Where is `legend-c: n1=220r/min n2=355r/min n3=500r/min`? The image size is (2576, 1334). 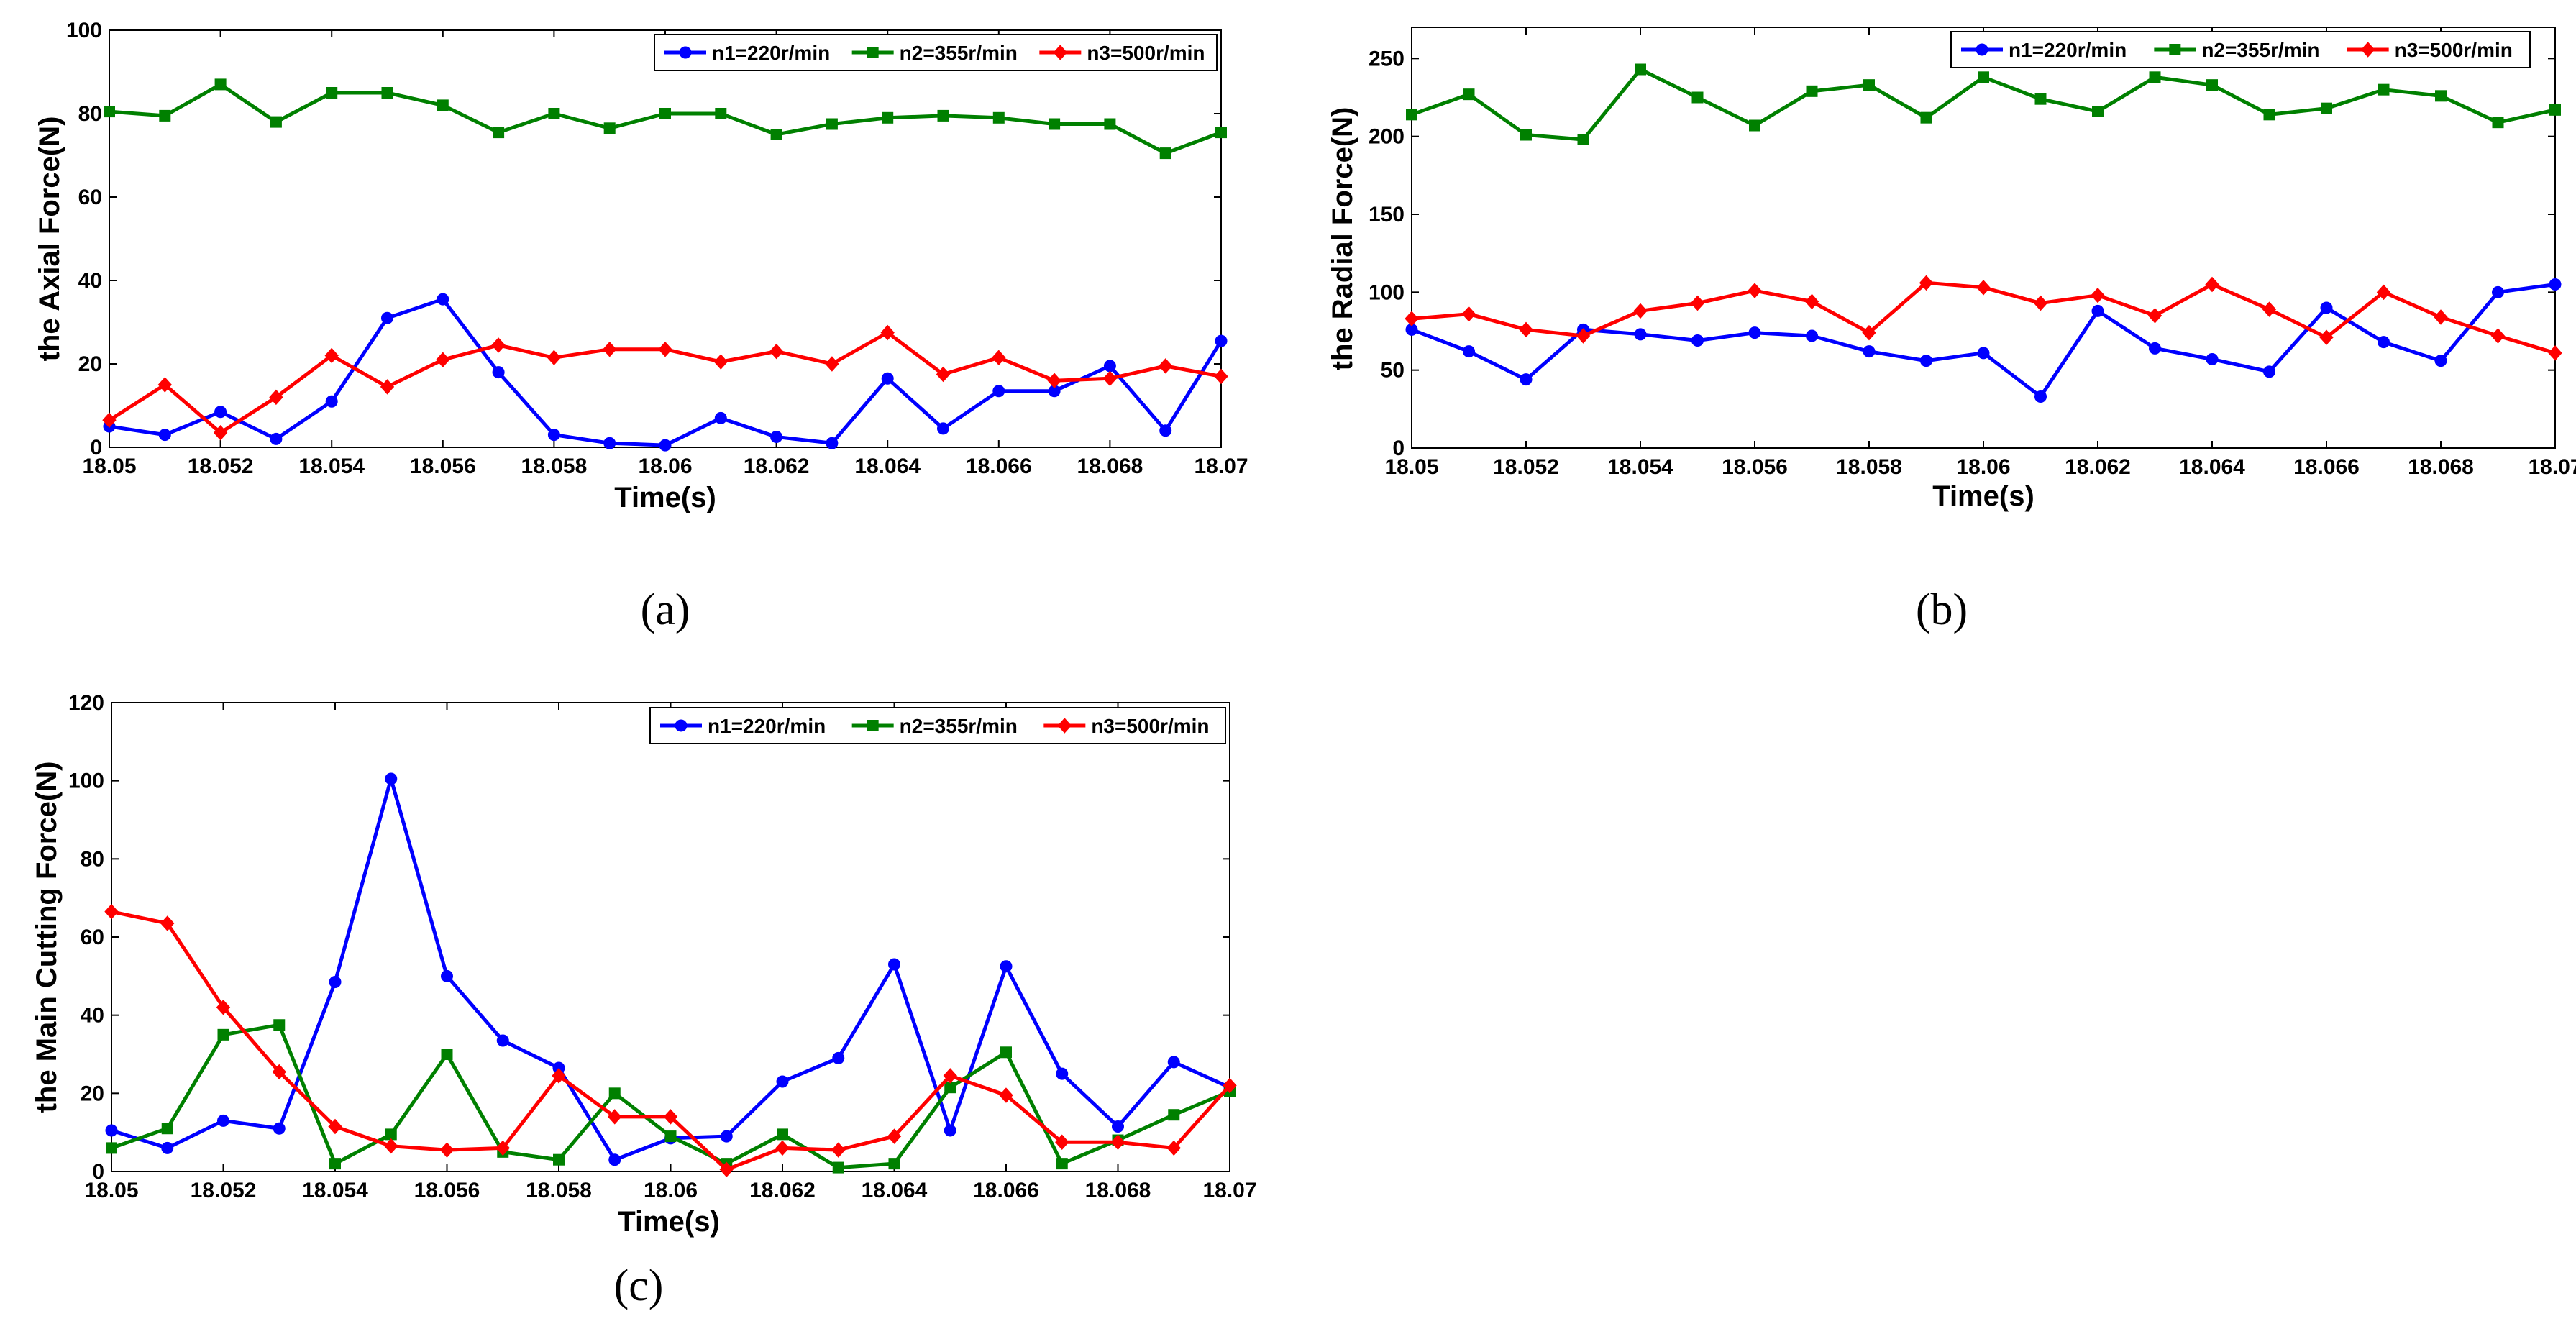
legend-c: n1=220r/min n2=355r/min n3=500r/min is located at coordinates (937, 725).